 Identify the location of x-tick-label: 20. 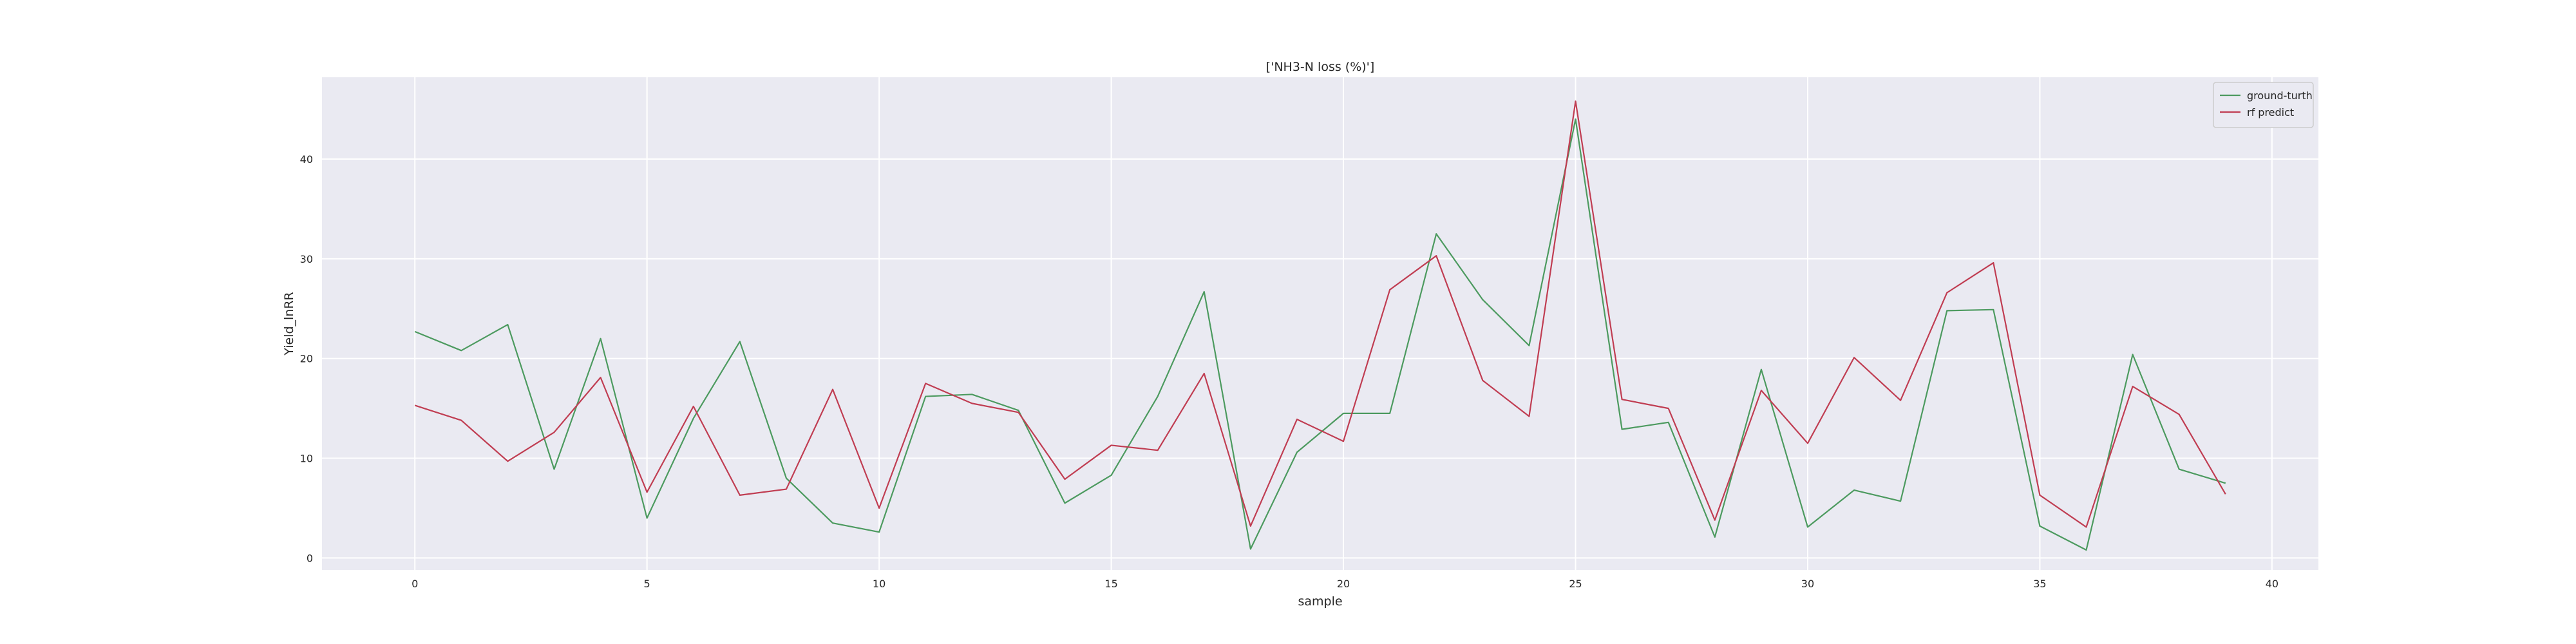
(1343, 584).